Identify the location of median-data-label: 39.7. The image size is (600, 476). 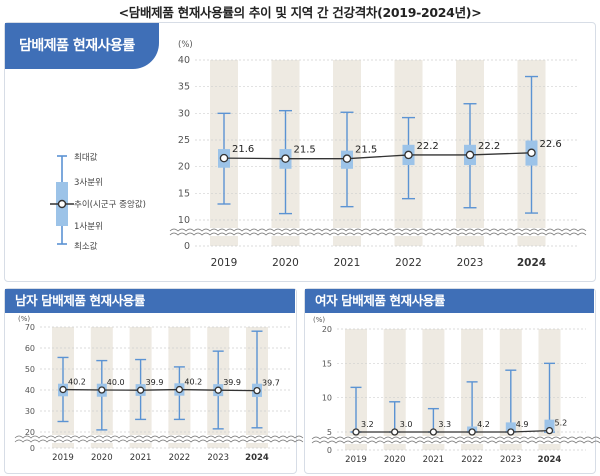
(271, 383).